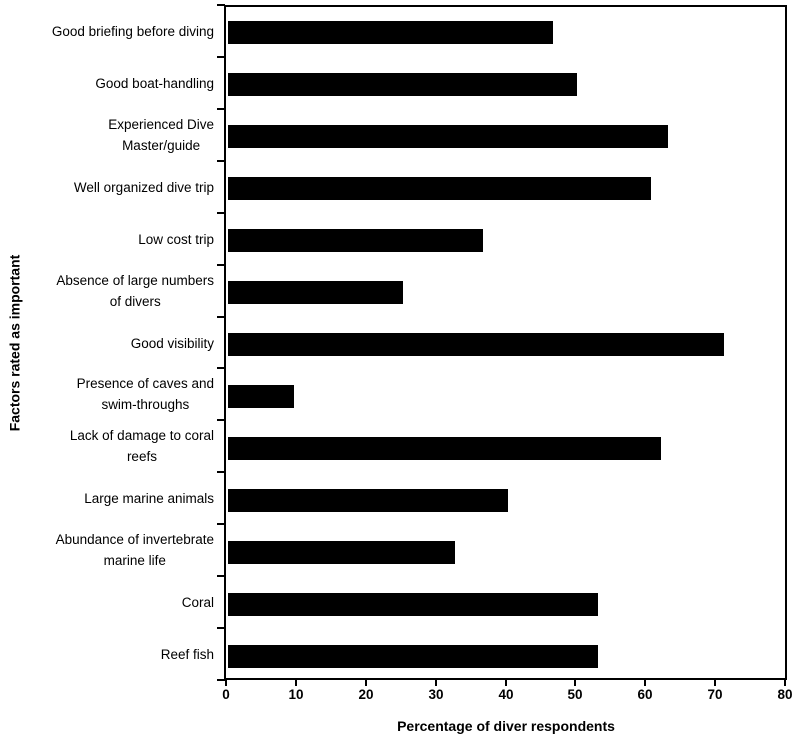 The image size is (800, 742). I want to click on x-tick-label-30: 30, so click(436, 694).